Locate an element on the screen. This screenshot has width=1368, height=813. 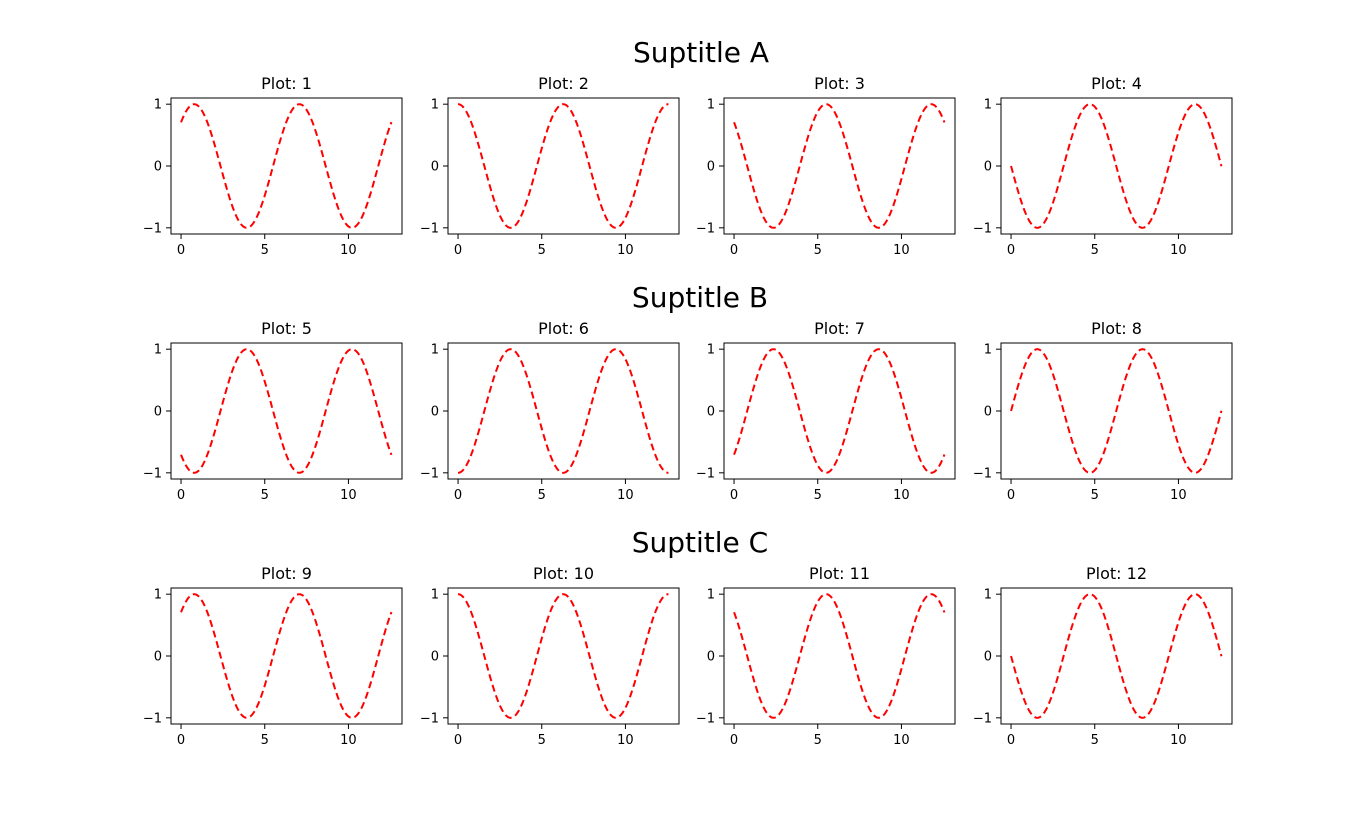
subplot-10: Plot: 10 0 5 10 −1 0 1 is located at coordinates (550, 656).